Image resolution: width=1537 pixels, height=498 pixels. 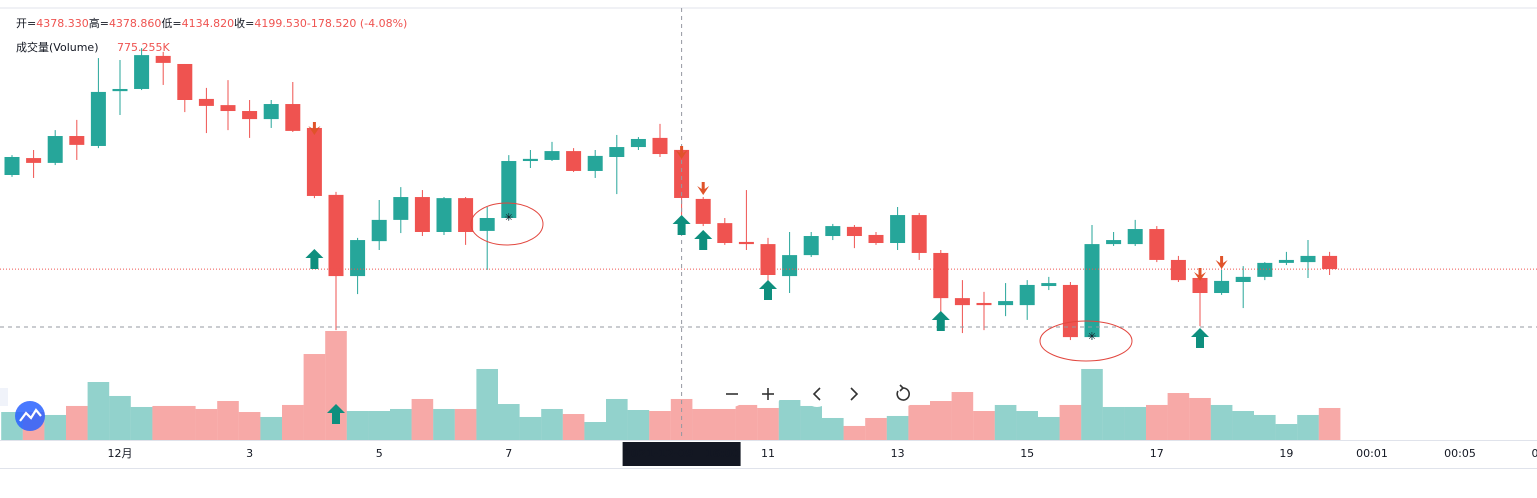 I want to click on side-handle, so click(x=4, y=397).